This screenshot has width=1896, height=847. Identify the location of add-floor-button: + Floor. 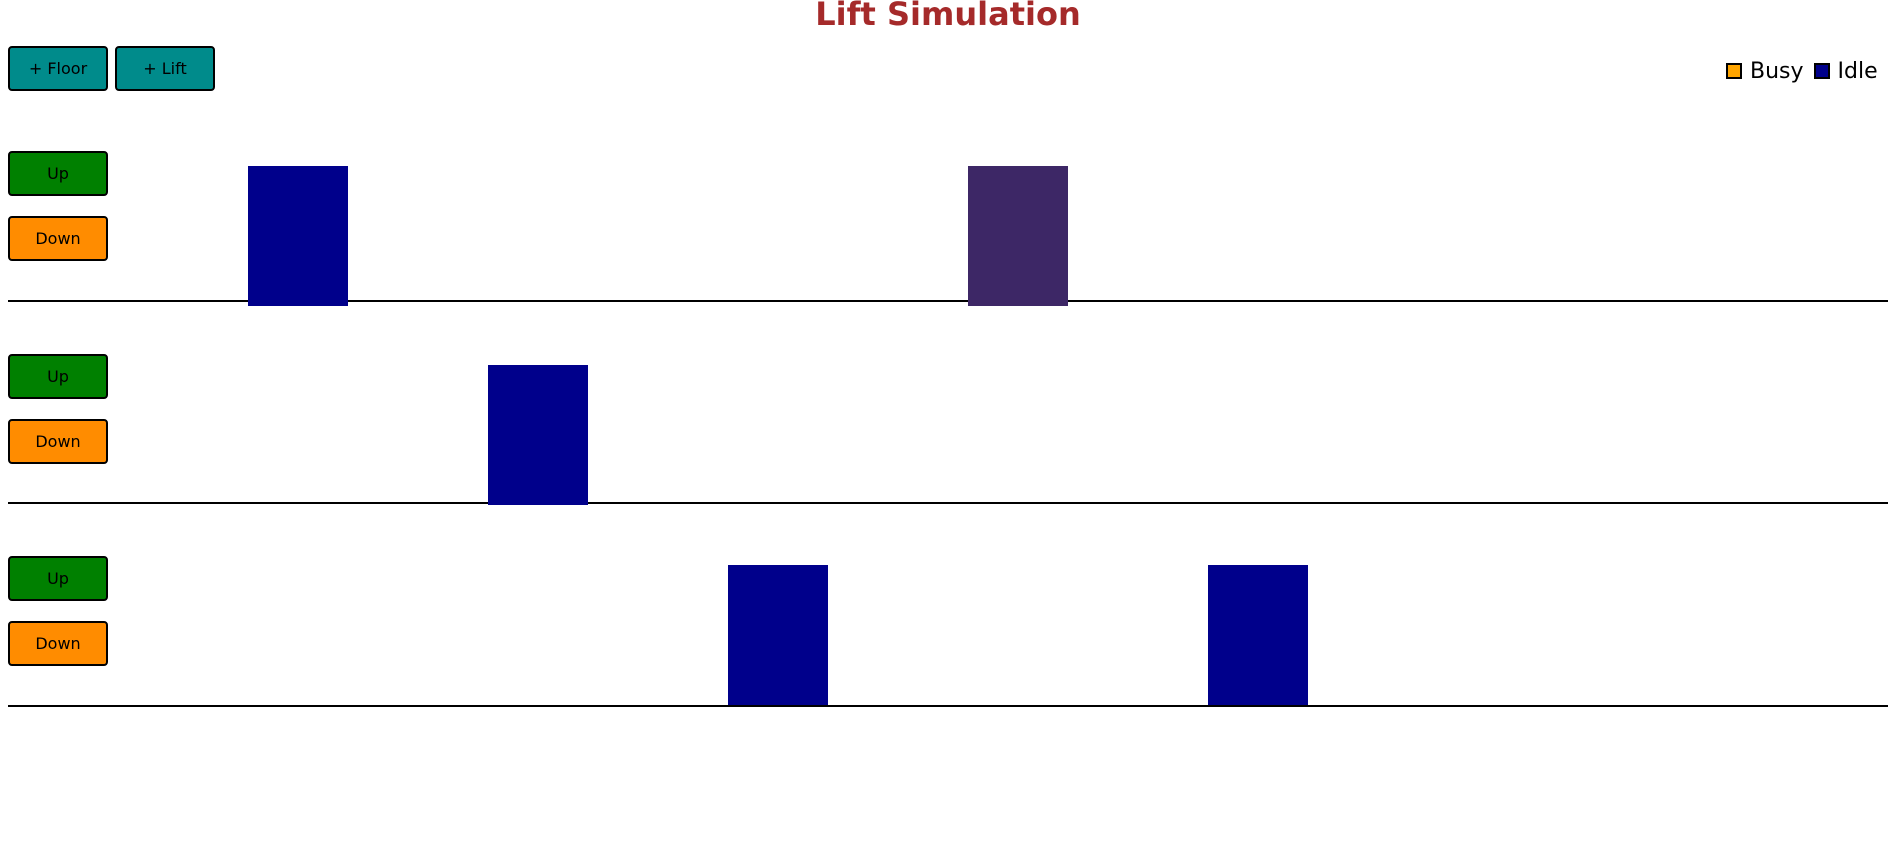
(58, 68).